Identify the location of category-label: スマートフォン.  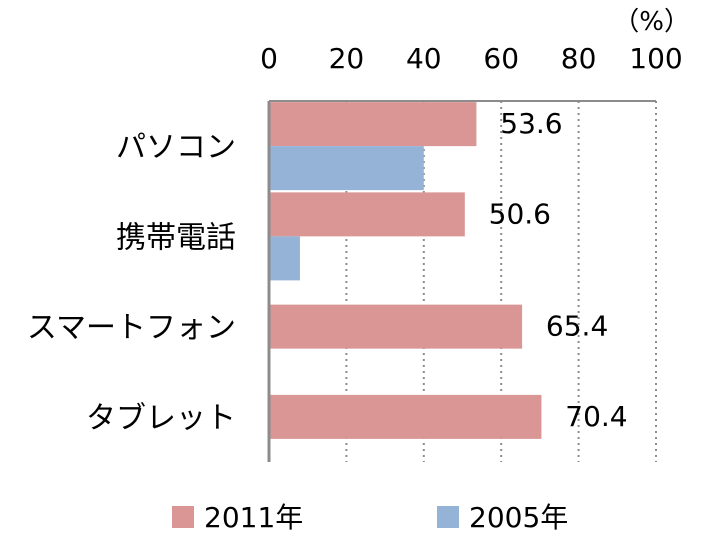
(131, 328).